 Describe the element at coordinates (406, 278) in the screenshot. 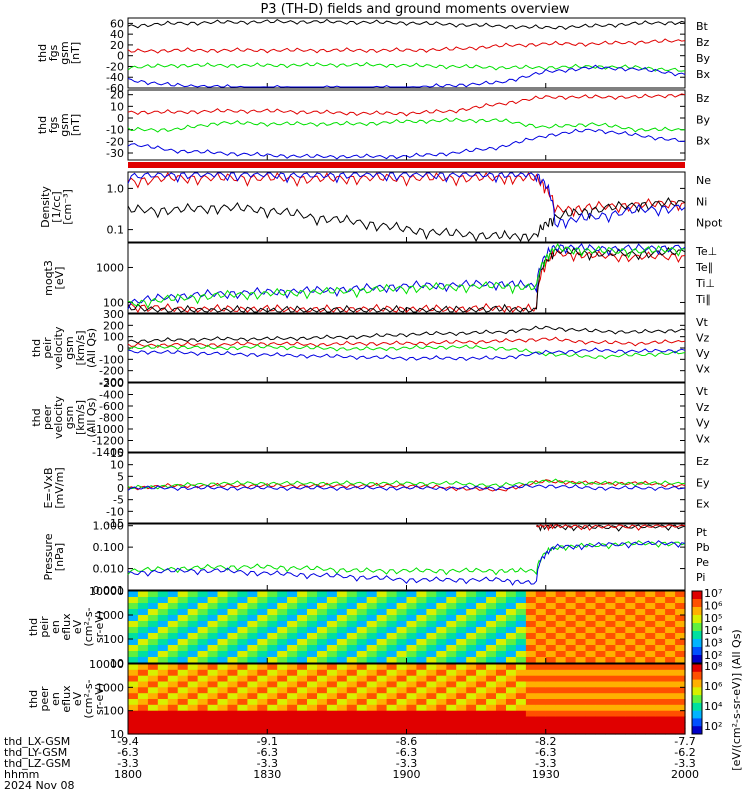

I see `panel-frame` at that location.